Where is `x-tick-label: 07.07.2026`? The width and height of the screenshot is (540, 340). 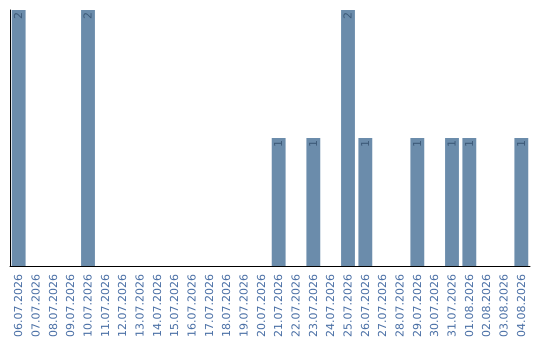
x-tick-label: 07.07.2026 is located at coordinates (36, 306).